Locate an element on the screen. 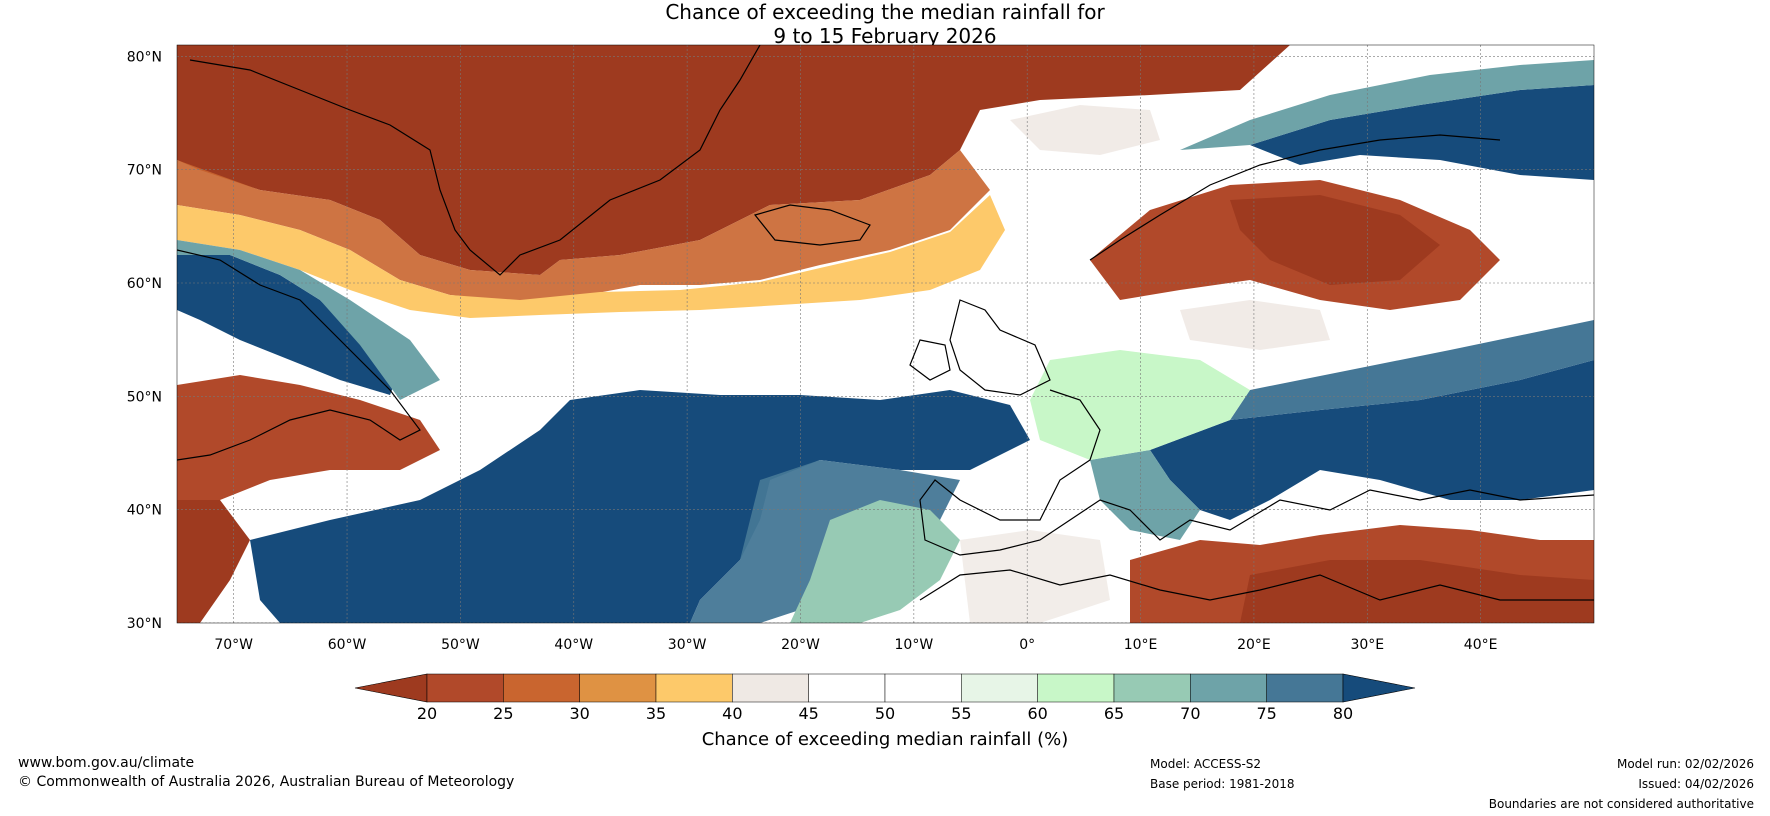  teal-region-labrador is located at coordinates (308, 320).